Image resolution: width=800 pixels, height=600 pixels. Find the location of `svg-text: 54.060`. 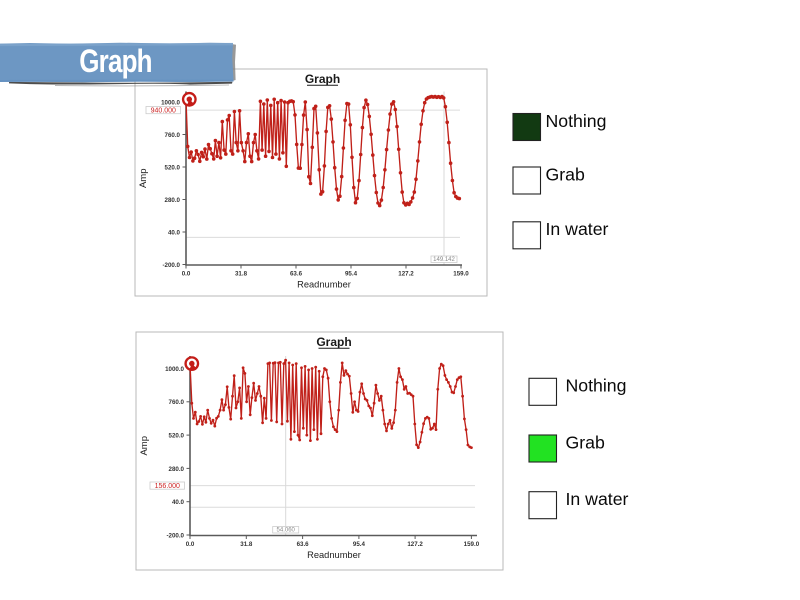

svg-text: 54.060 is located at coordinates (286, 531).